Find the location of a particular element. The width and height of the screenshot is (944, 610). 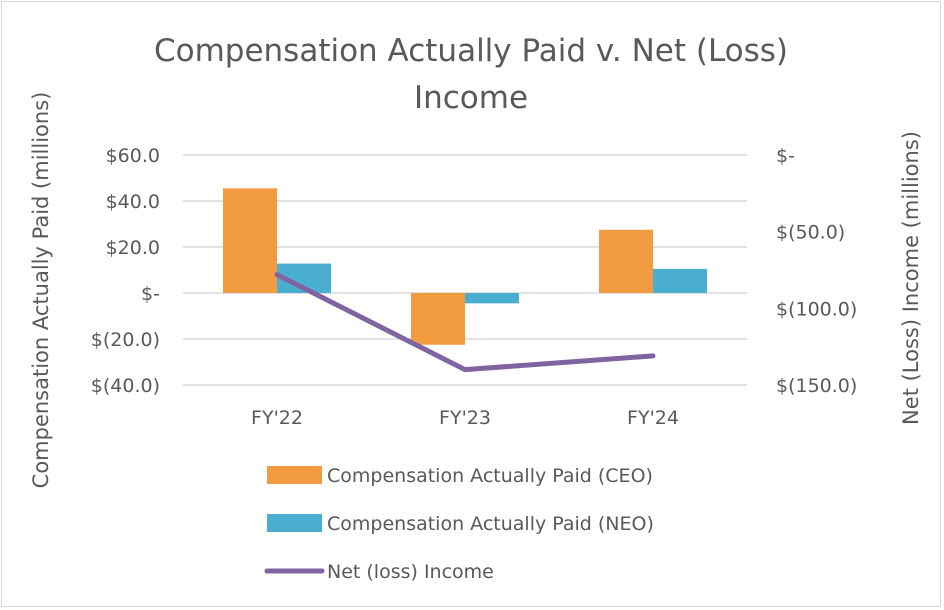

legend-label-2: Net (loss) Income is located at coordinates (410, 572).